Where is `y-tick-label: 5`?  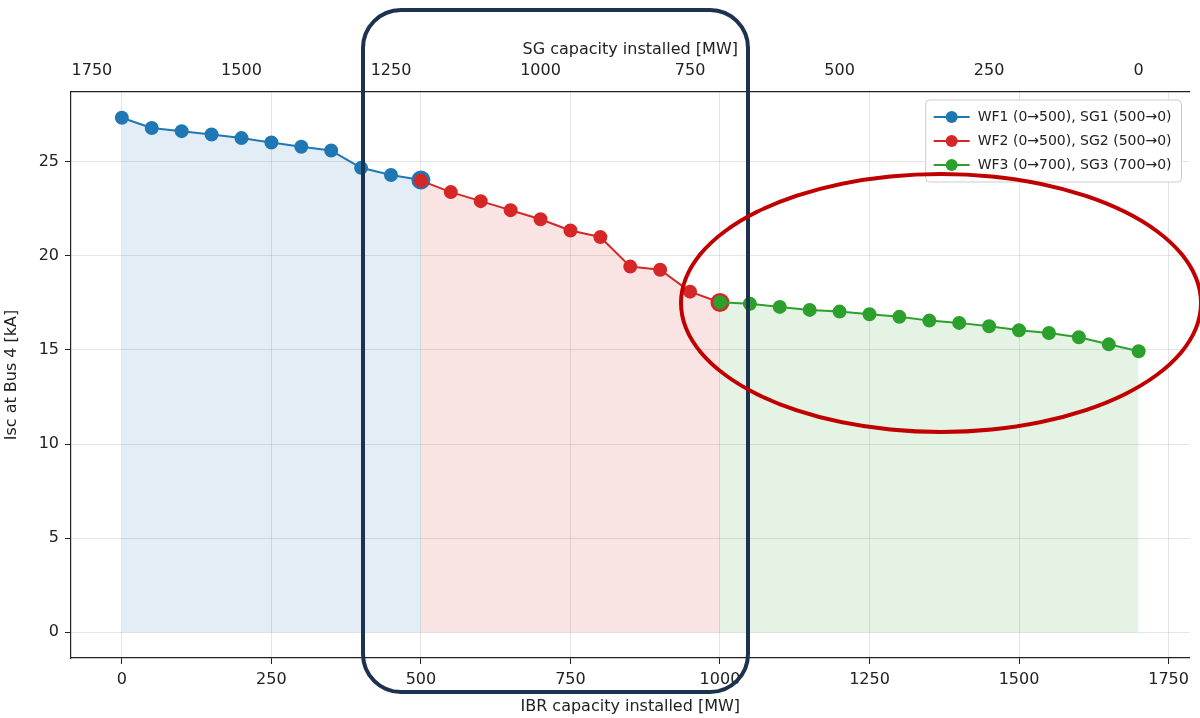
y-tick-label: 5 is located at coordinates (53, 537).